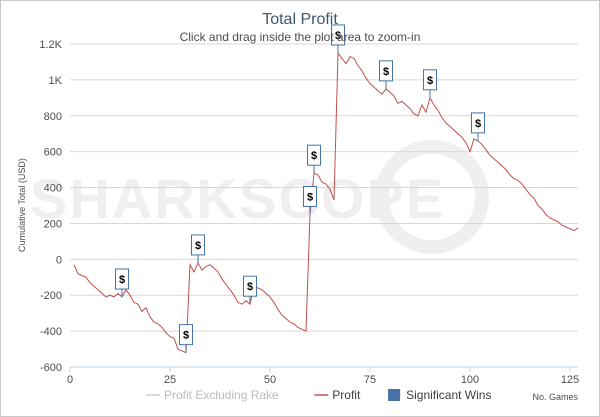  I want to click on legend-swatch, so click(394, 395).